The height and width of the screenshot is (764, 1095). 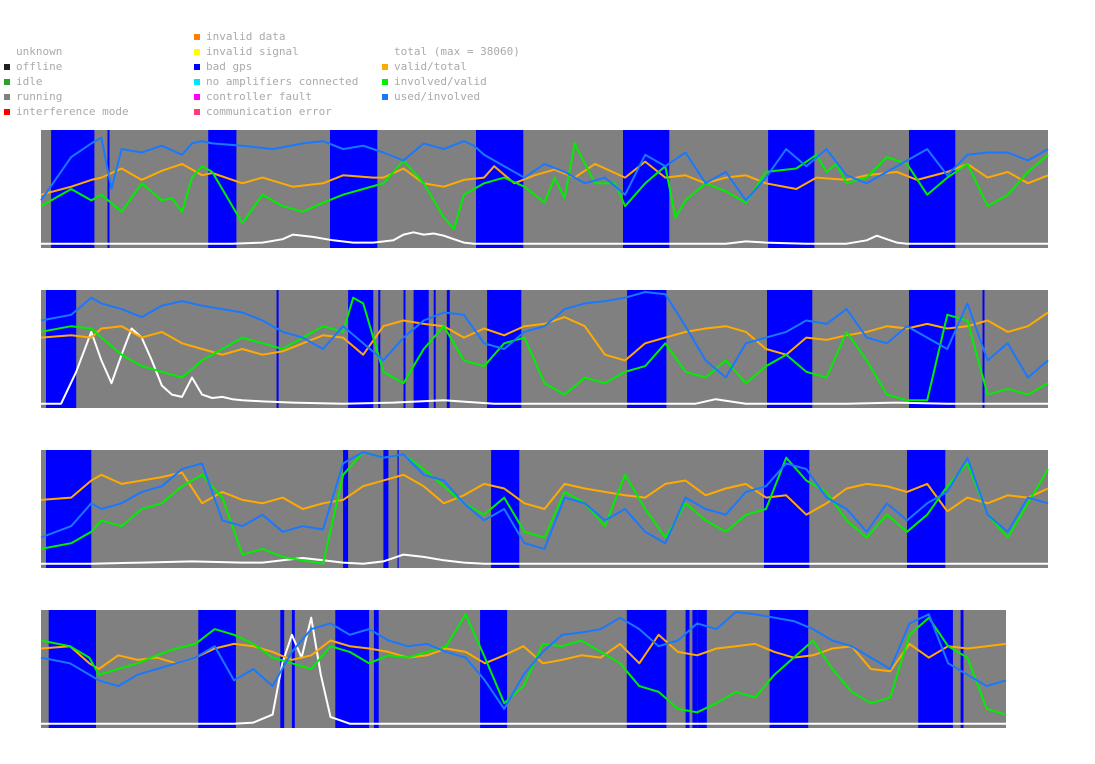 I want to click on legend-item: no amplifiers connected, so click(x=276, y=81).